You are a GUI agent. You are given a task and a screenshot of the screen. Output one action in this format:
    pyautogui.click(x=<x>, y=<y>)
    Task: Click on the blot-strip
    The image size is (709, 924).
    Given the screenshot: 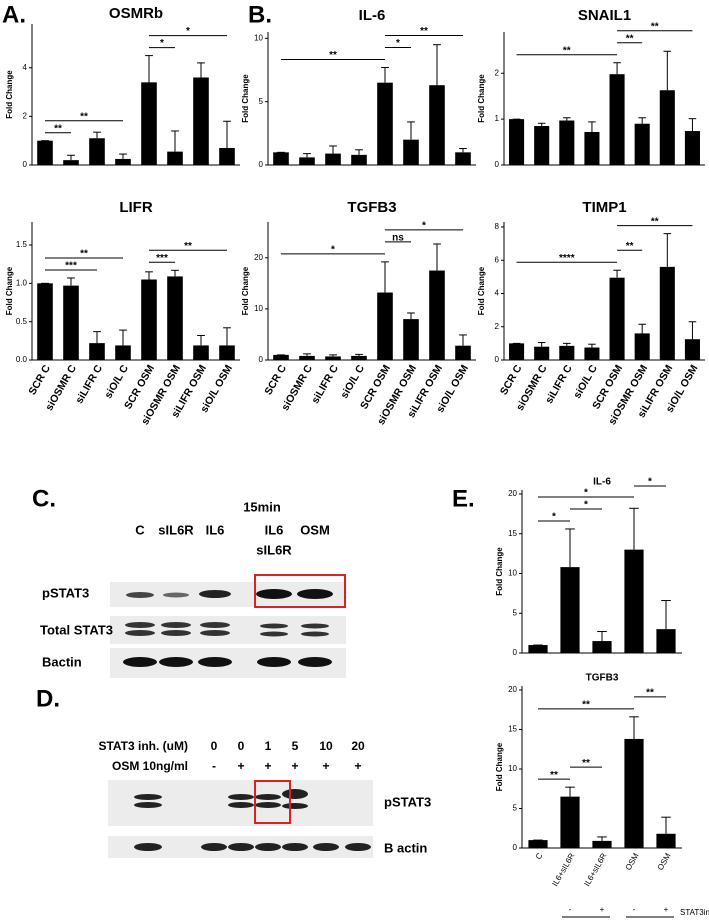 What is the action you would take?
    pyautogui.click(x=228, y=630)
    